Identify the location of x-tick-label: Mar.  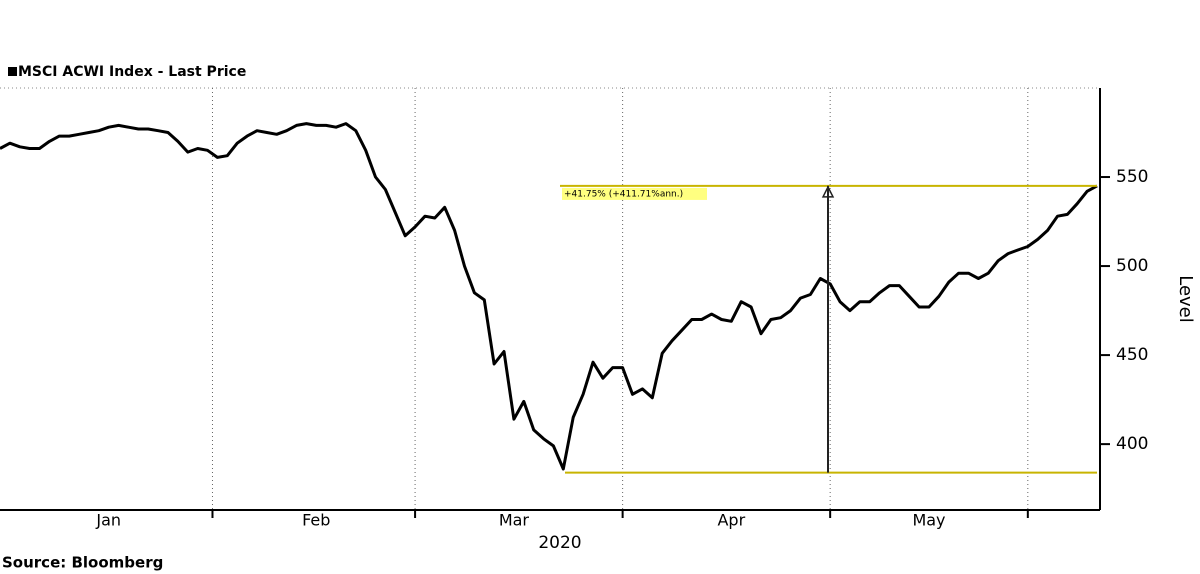
(514, 520).